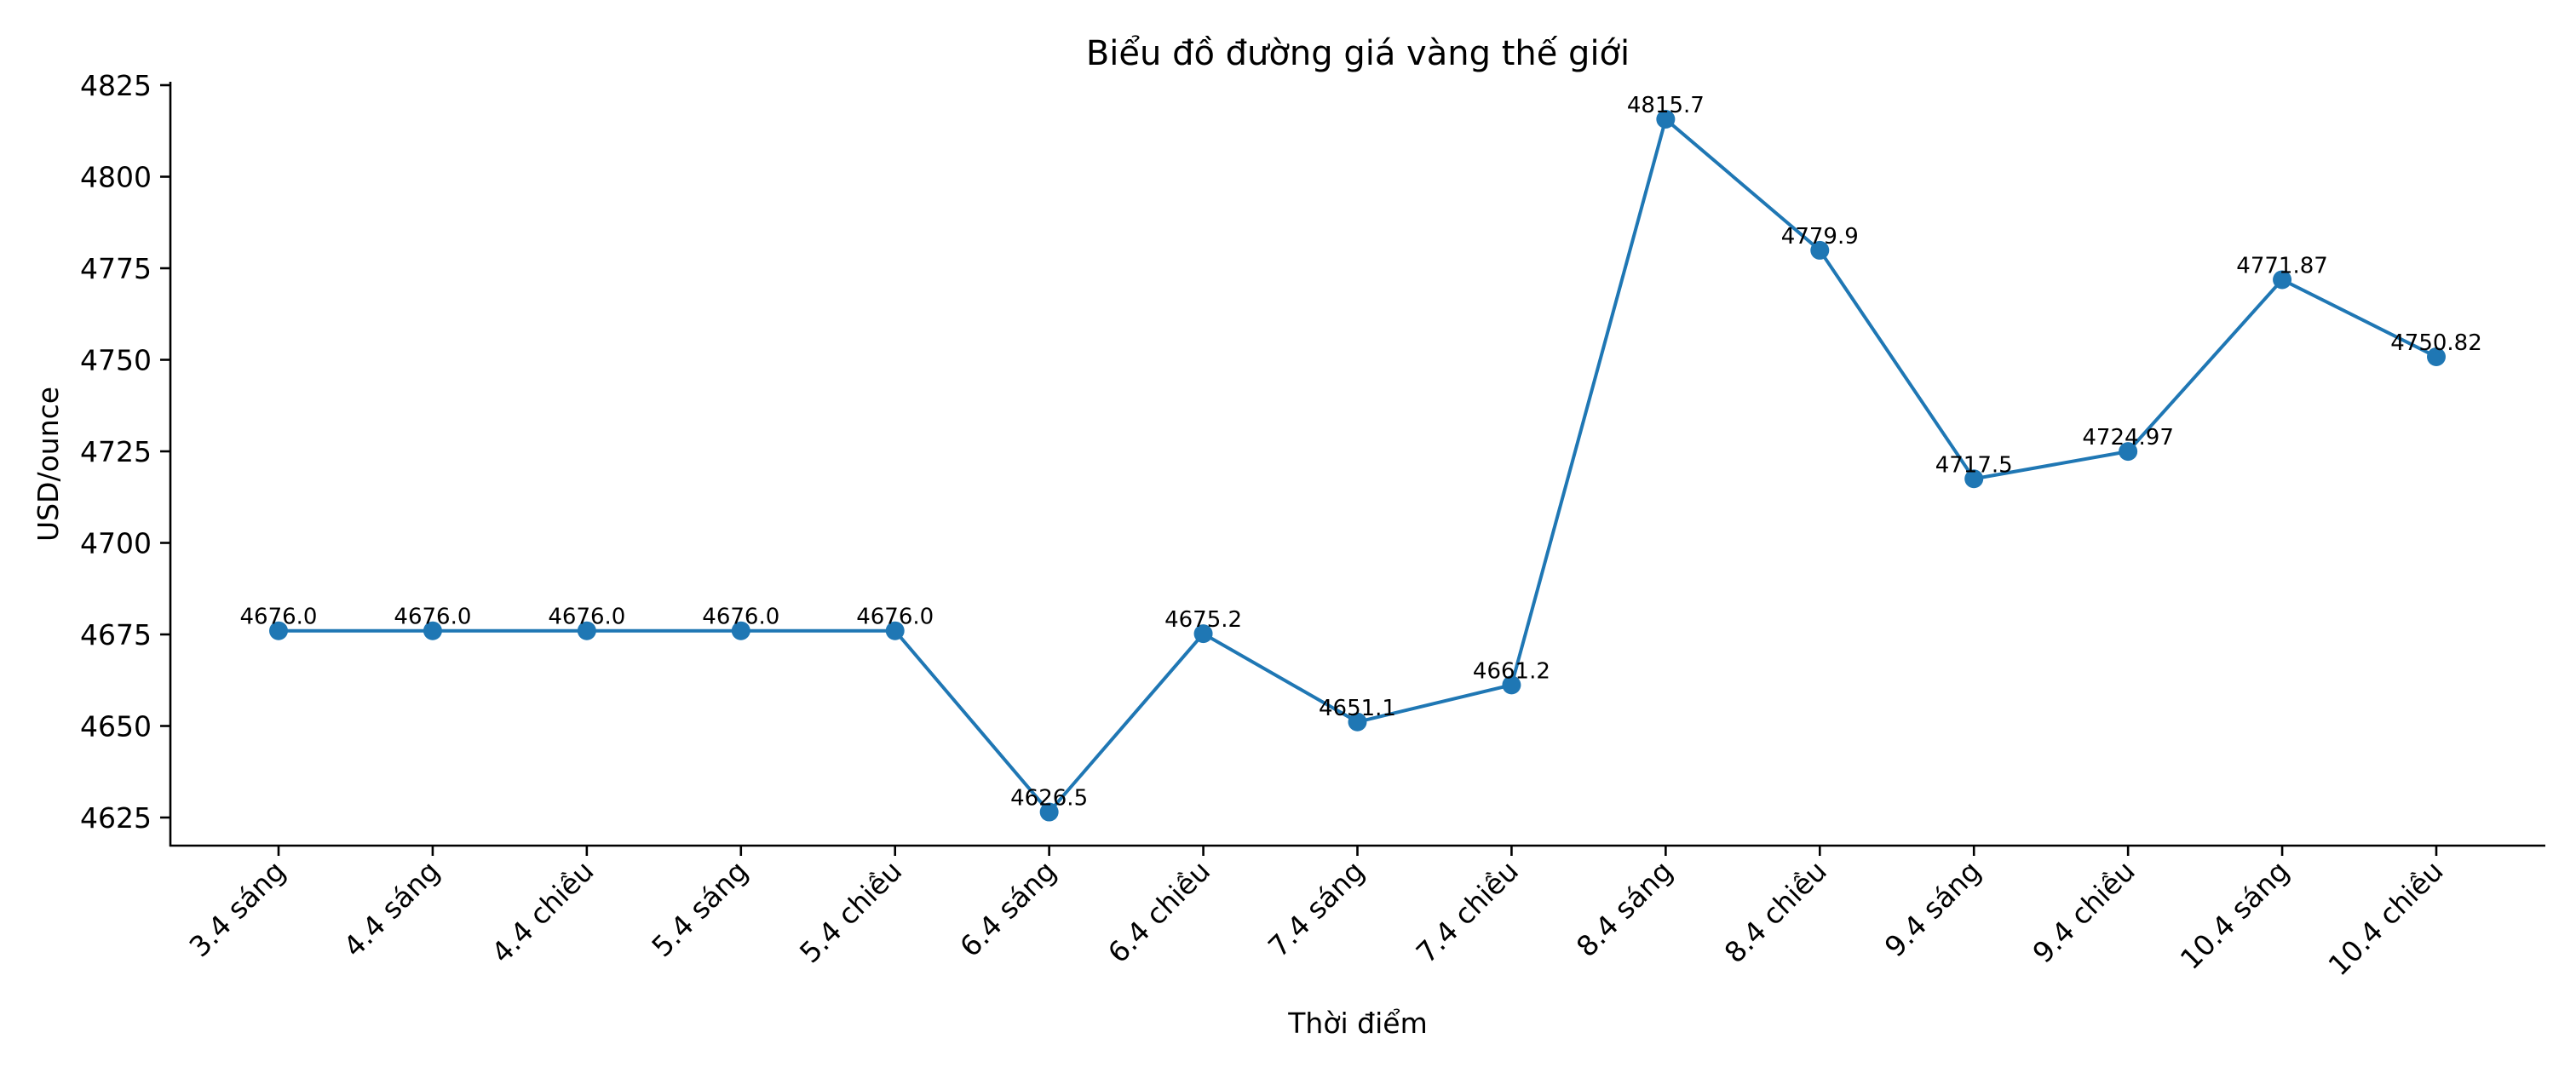 The image size is (2576, 1073). What do you see at coordinates (2084, 911) in the screenshot?
I see `x-tick-label: 9.4 chiều` at bounding box center [2084, 911].